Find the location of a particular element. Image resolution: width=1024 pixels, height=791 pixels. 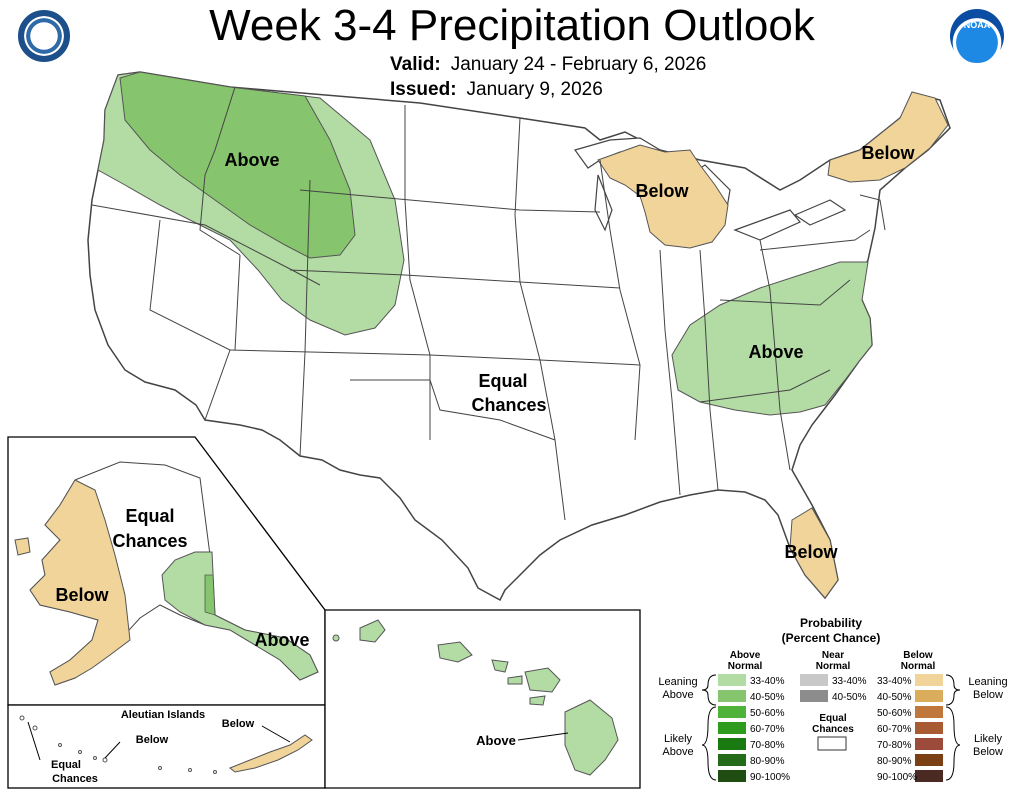

alaska-equal-label-2: Chances is located at coordinates (149, 541).